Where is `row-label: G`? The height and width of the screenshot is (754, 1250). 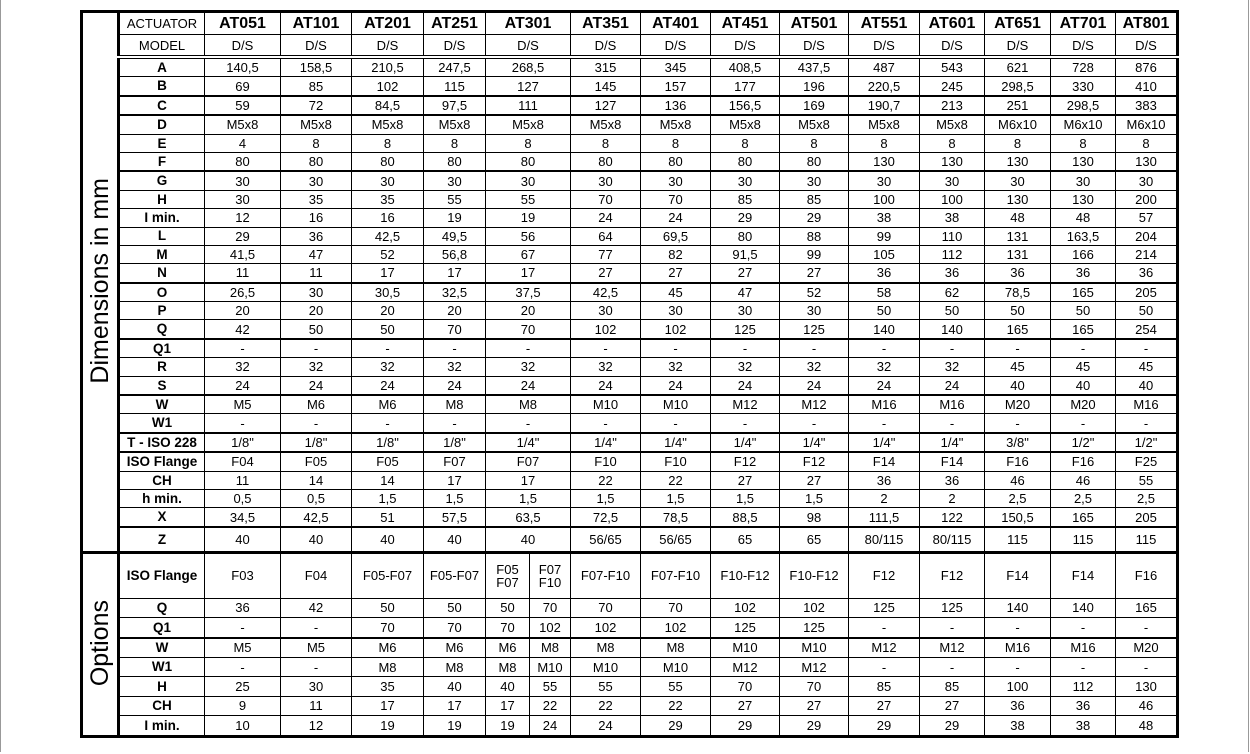
row-label: G is located at coordinates (161, 180).